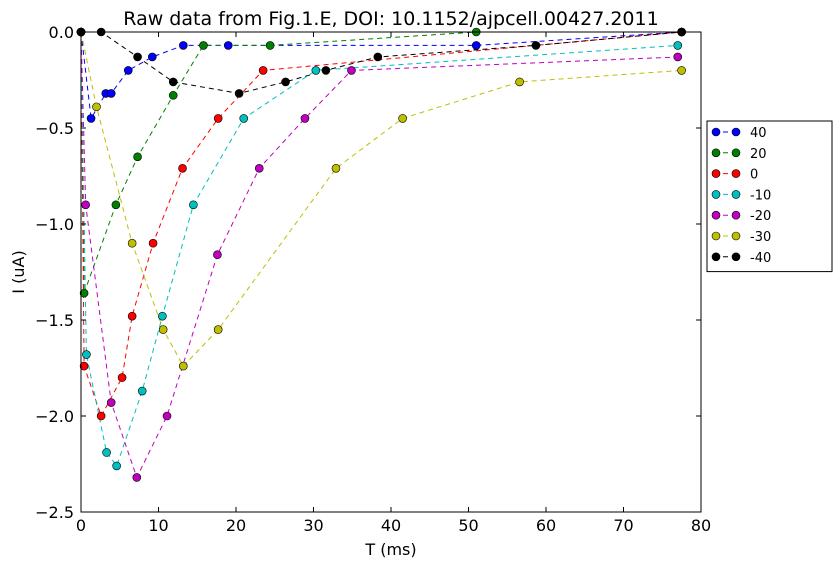 The height and width of the screenshot is (570, 840). I want to click on y-tick-label: −2.5, so click(54, 512).